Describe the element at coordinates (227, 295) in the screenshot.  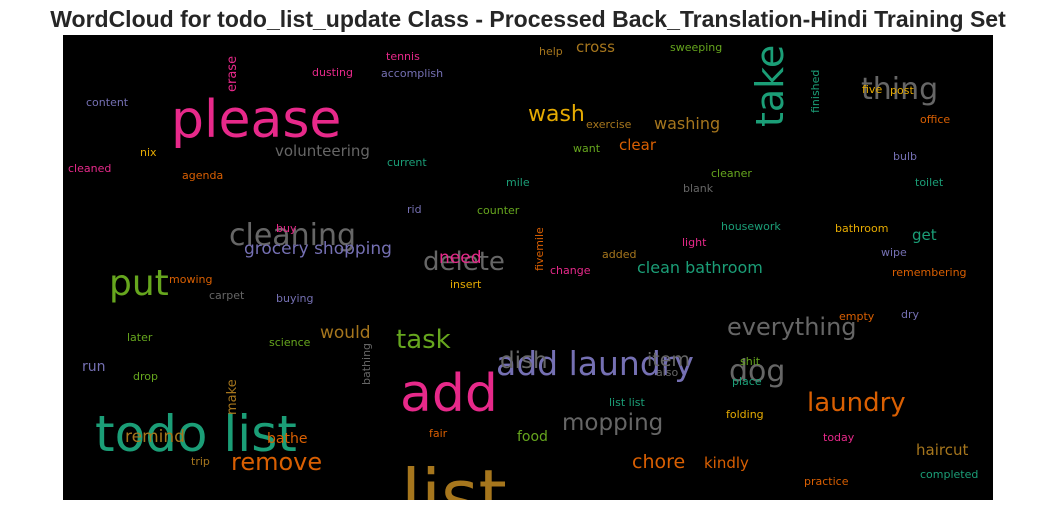
I see `word-carpet: carpet` at that location.